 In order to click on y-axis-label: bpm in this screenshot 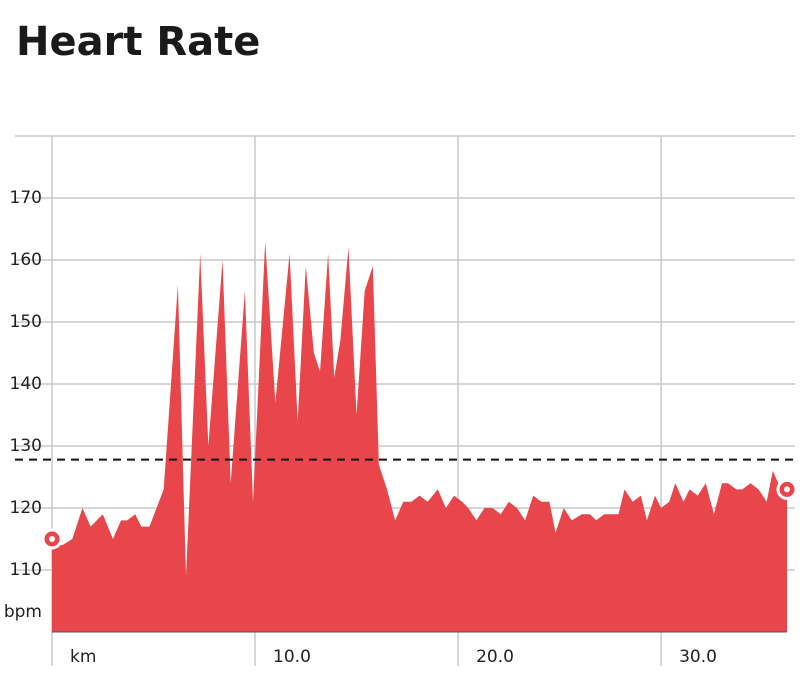, I will do `click(23, 612)`.